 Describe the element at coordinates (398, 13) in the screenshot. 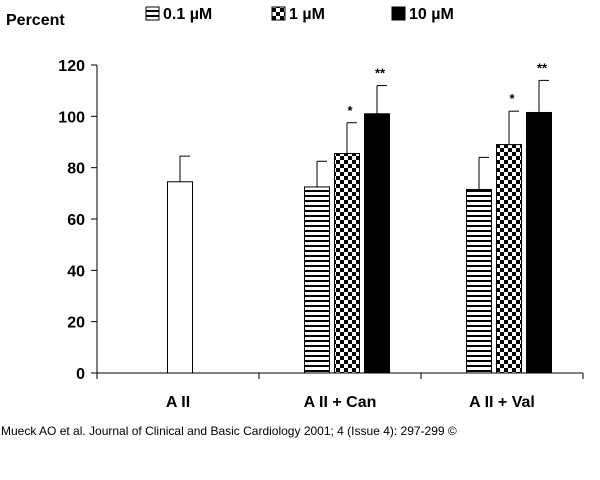

I see `legend-swatch-10um` at that location.